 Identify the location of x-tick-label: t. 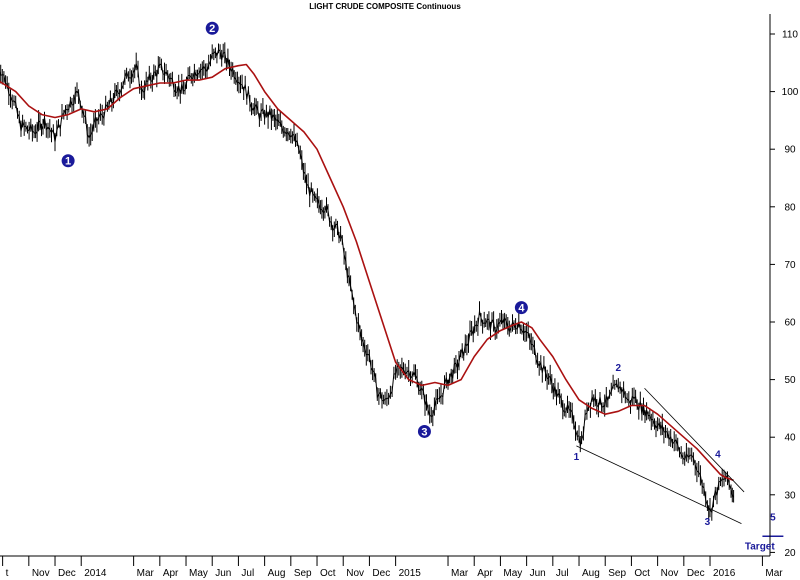
(7, 573).